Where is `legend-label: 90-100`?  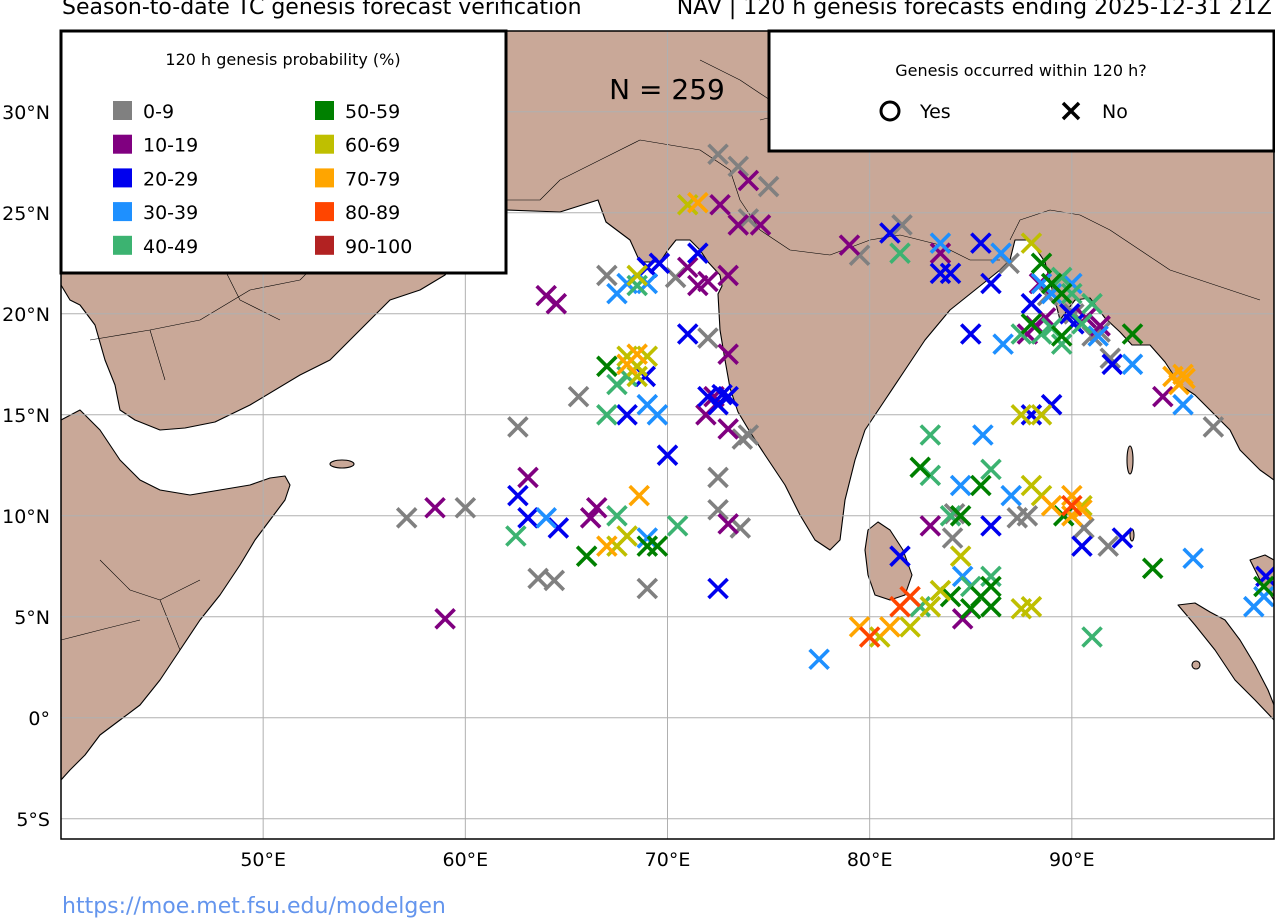 legend-label: 90-100 is located at coordinates (378, 247).